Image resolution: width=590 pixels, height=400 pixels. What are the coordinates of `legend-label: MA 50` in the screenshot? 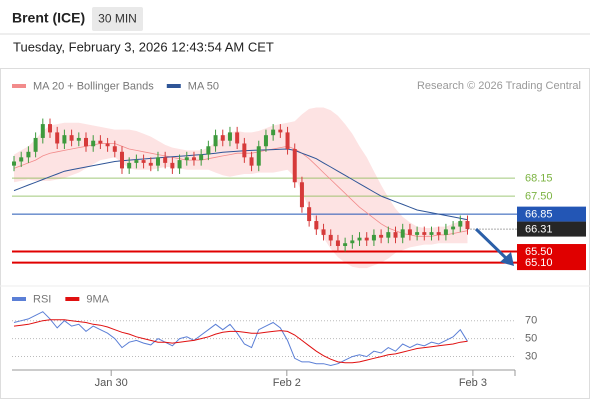 It's located at (203, 86).